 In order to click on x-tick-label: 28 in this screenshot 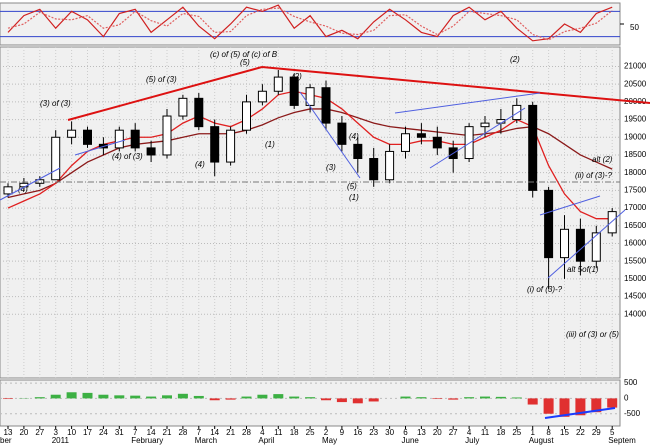, I will do `click(246, 432)`.